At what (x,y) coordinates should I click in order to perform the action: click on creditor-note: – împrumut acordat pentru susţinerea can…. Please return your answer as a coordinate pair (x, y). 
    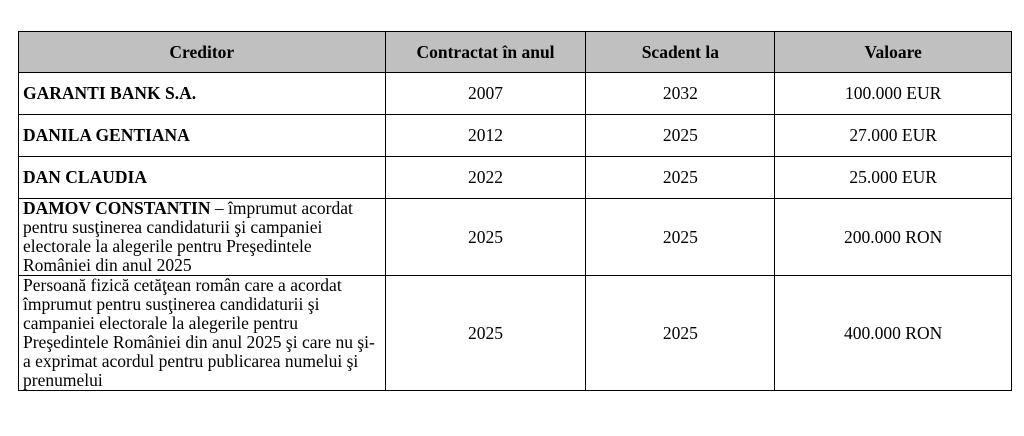
    Looking at the image, I should click on (188, 236).